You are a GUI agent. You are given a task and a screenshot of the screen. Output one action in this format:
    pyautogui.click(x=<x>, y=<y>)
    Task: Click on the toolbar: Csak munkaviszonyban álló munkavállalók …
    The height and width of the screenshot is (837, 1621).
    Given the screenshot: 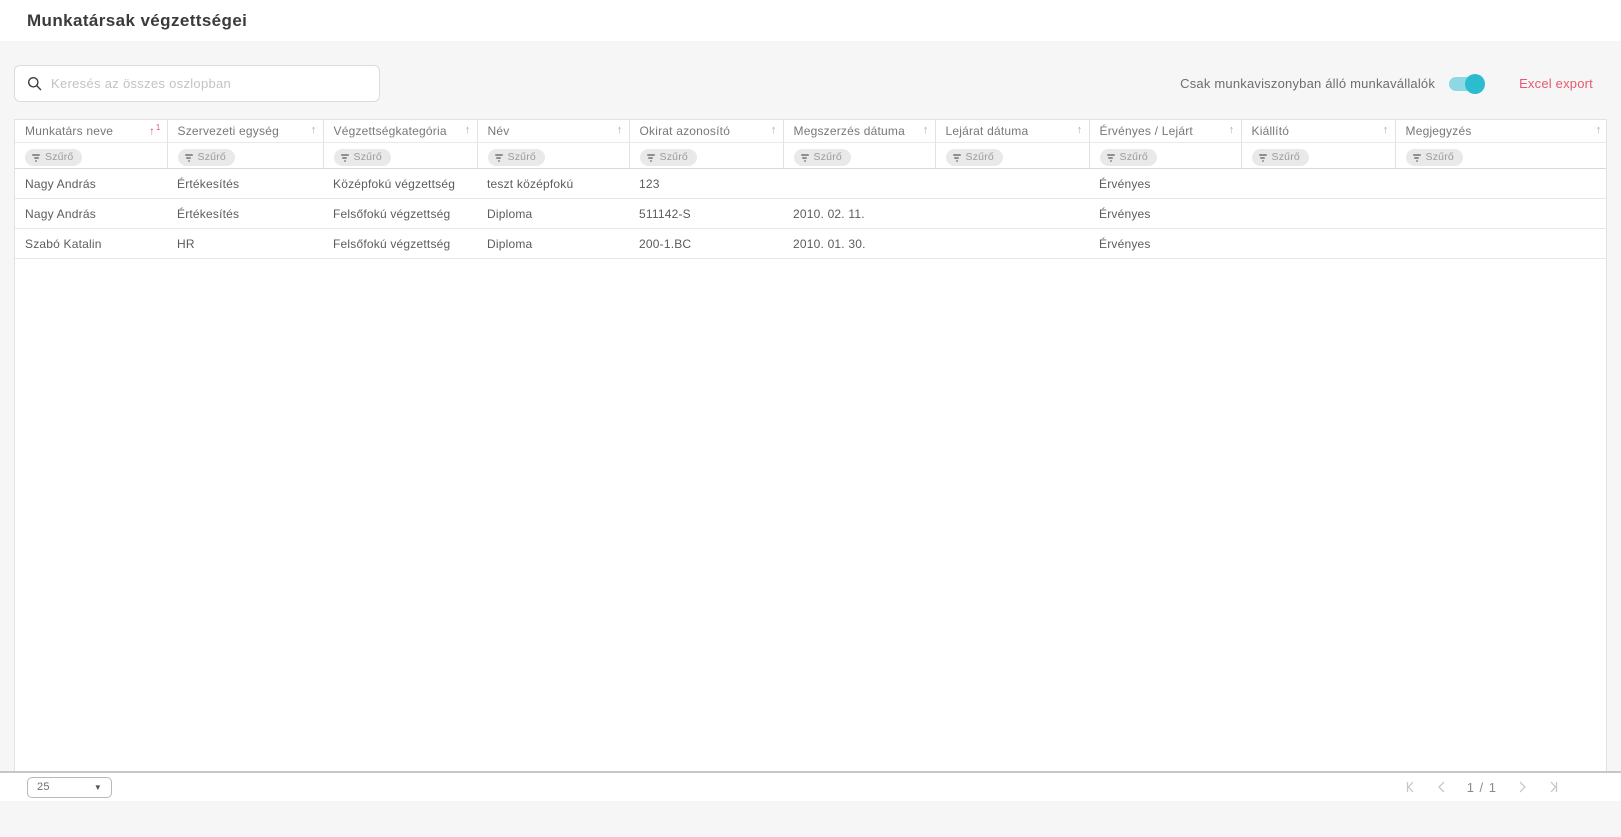 What is the action you would take?
    pyautogui.click(x=810, y=80)
    